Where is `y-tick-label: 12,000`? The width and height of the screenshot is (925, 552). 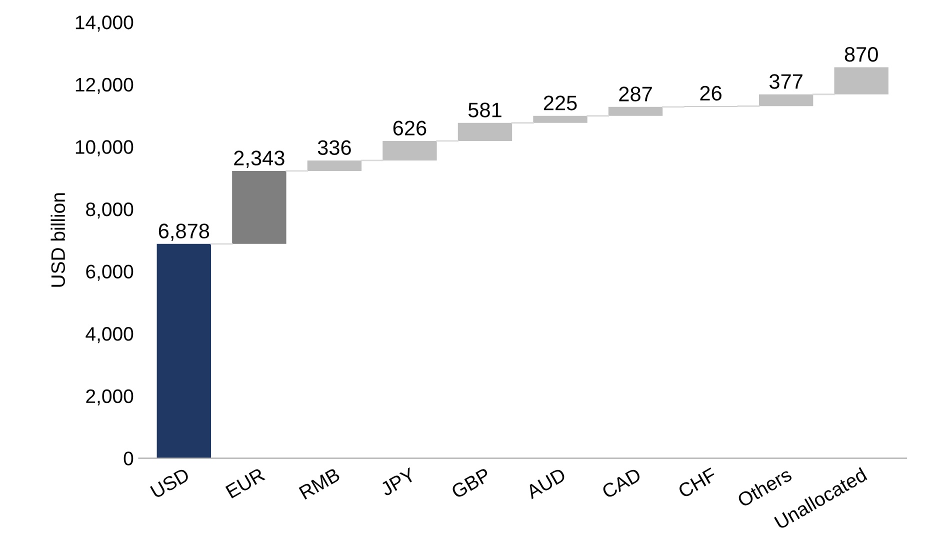
y-tick-label: 12,000 is located at coordinates (105, 86).